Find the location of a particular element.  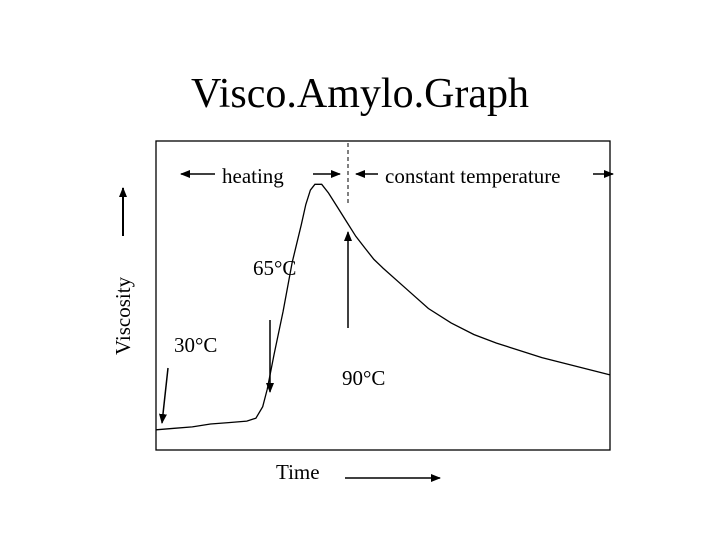

temp-30-label: 30°C is located at coordinates (195, 345).